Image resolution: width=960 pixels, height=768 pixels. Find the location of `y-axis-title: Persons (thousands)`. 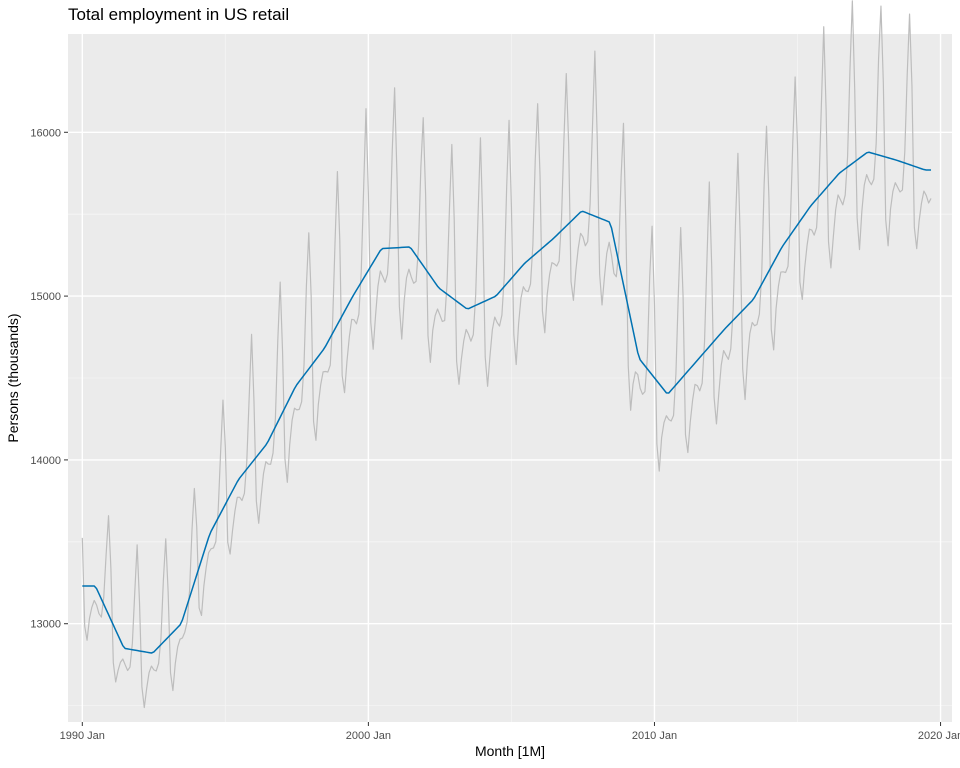

y-axis-title: Persons (thousands) is located at coordinates (13, 377).